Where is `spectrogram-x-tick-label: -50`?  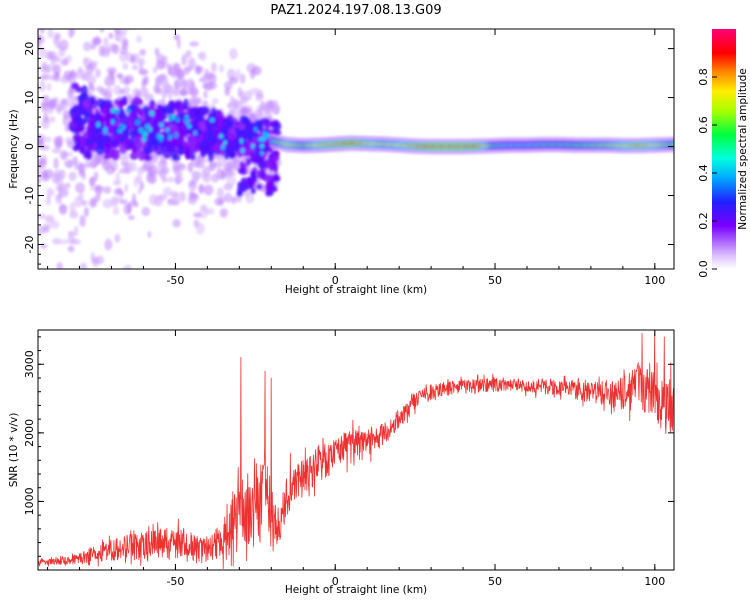
spectrogram-x-tick-label: -50 is located at coordinates (175, 280).